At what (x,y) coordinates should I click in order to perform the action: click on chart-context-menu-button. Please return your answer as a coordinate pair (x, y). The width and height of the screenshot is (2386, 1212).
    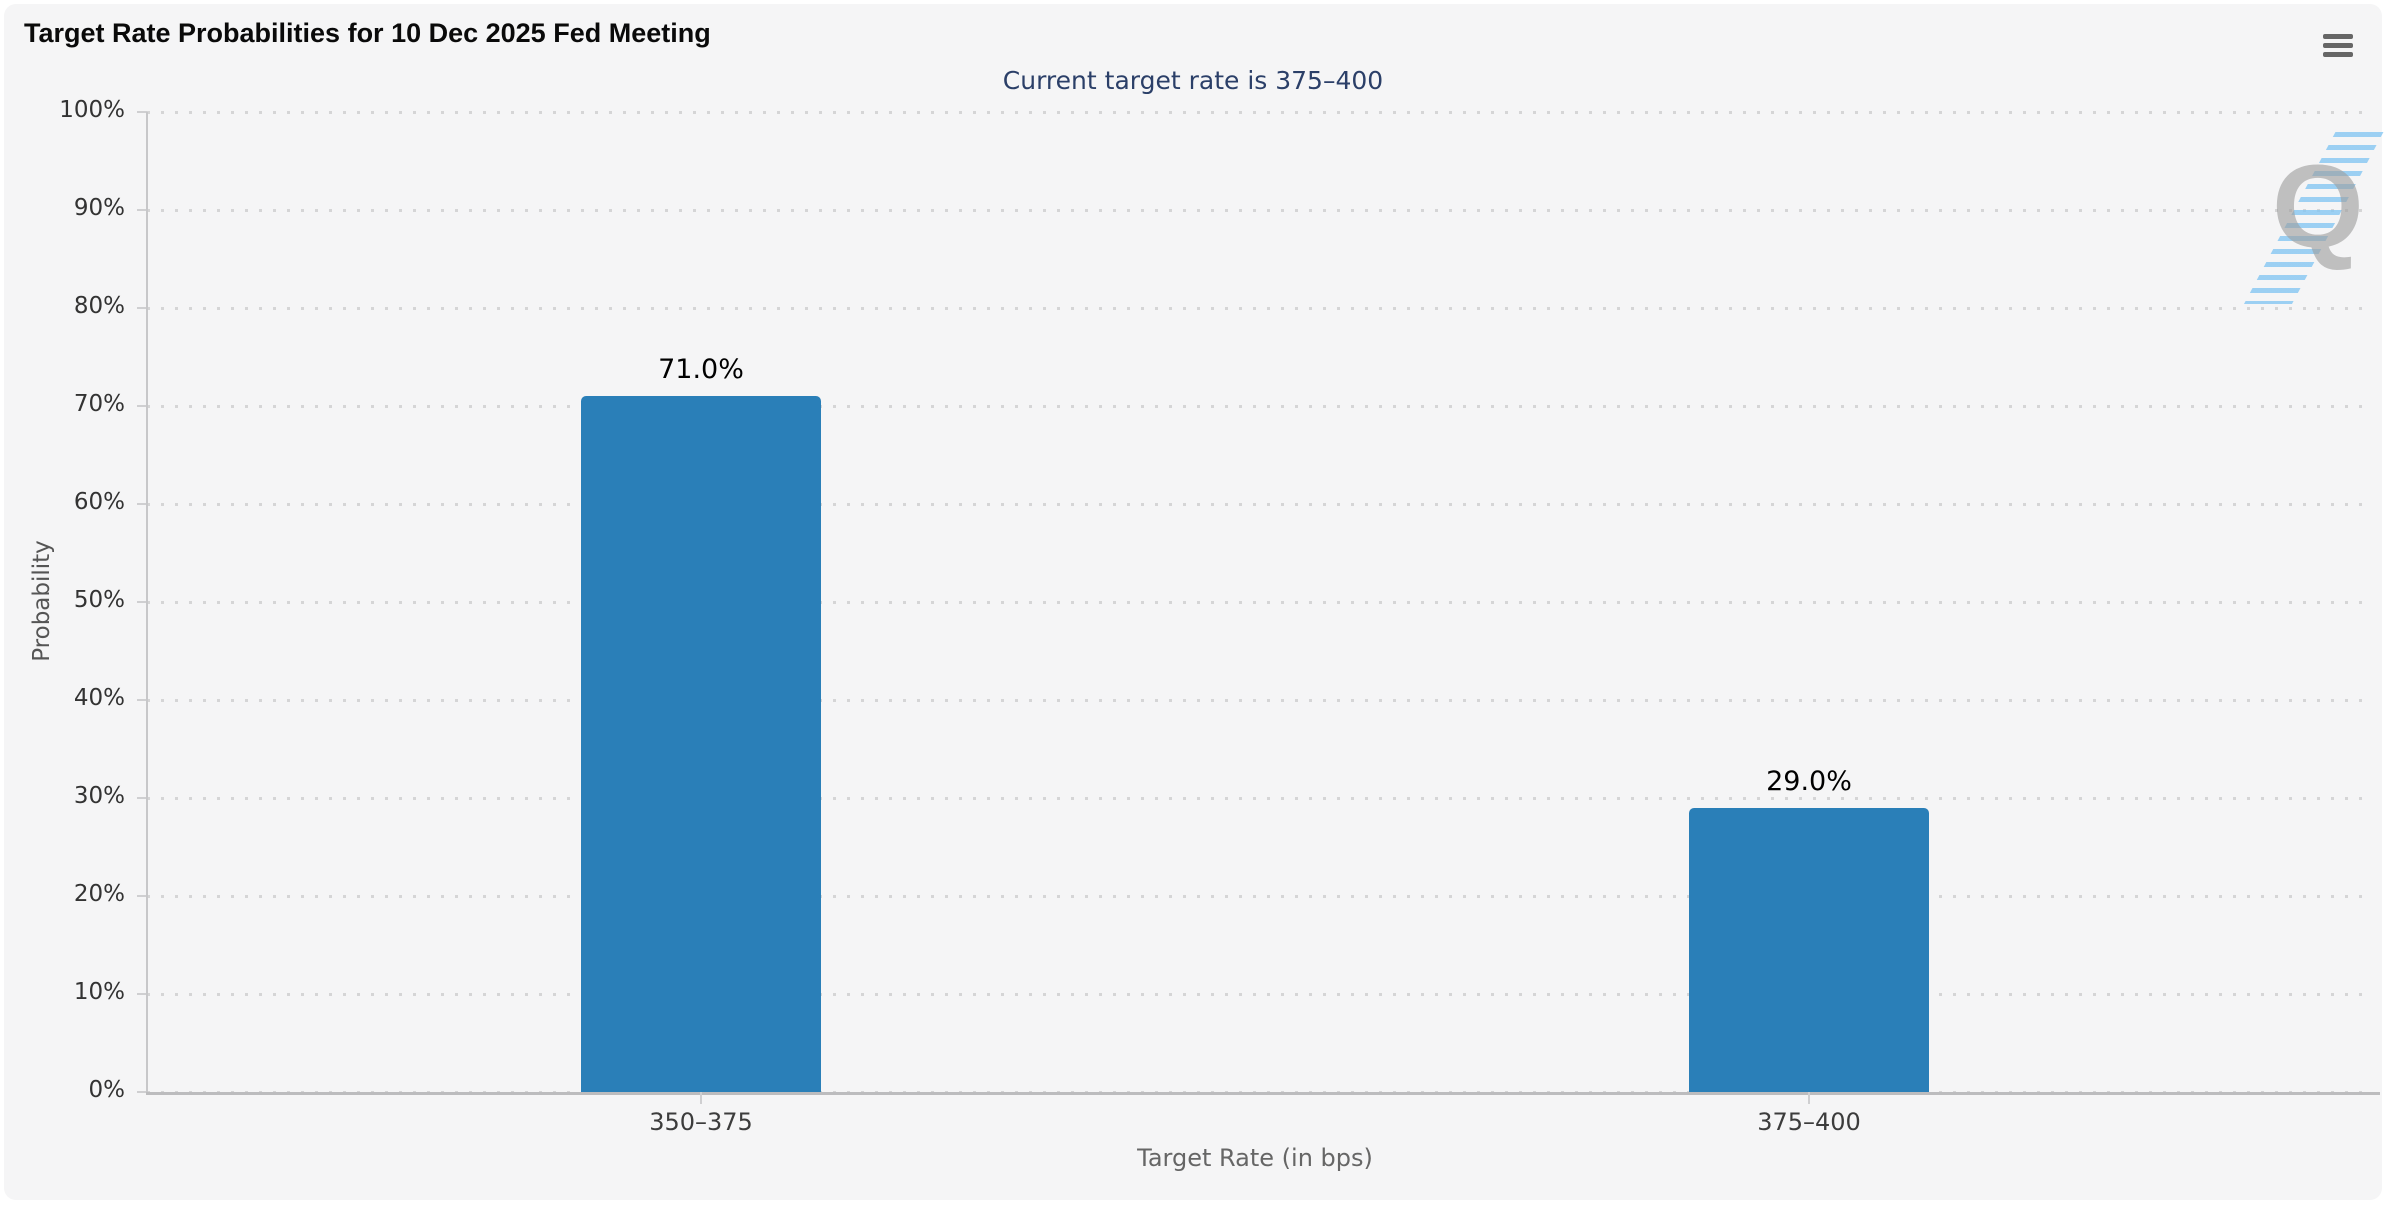
    Looking at the image, I should click on (2338, 45).